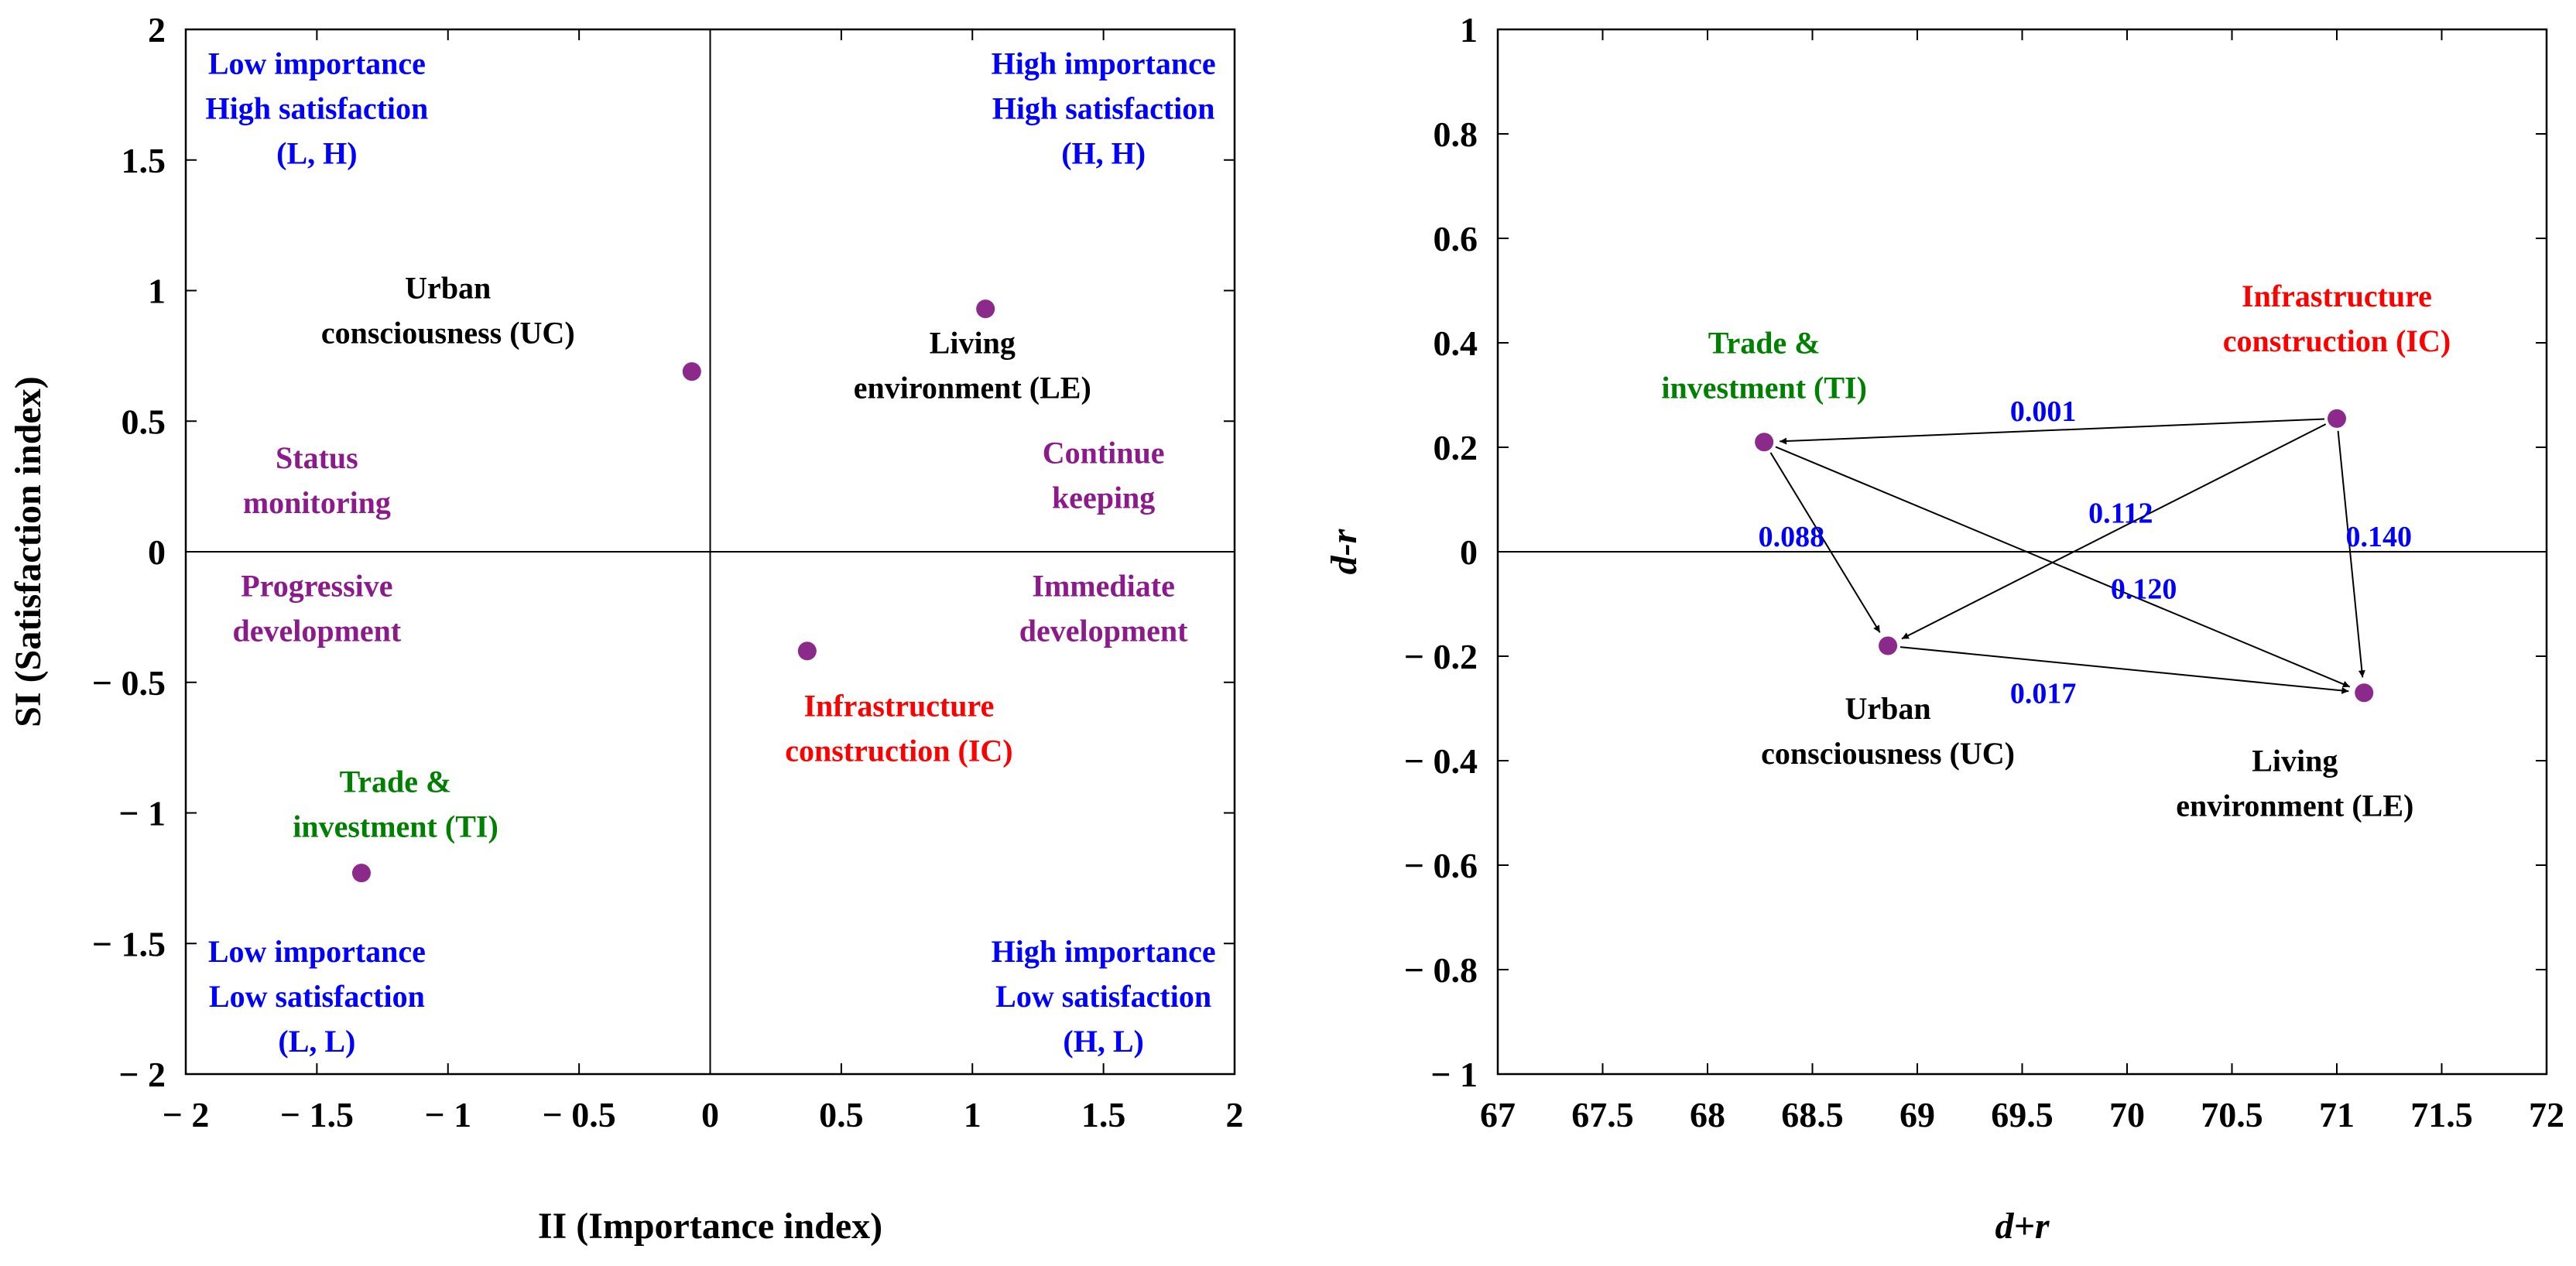 The image size is (2576, 1266). Describe the element at coordinates (1812, 1114) in the screenshot. I see `x-tick-label: 68.5` at that location.